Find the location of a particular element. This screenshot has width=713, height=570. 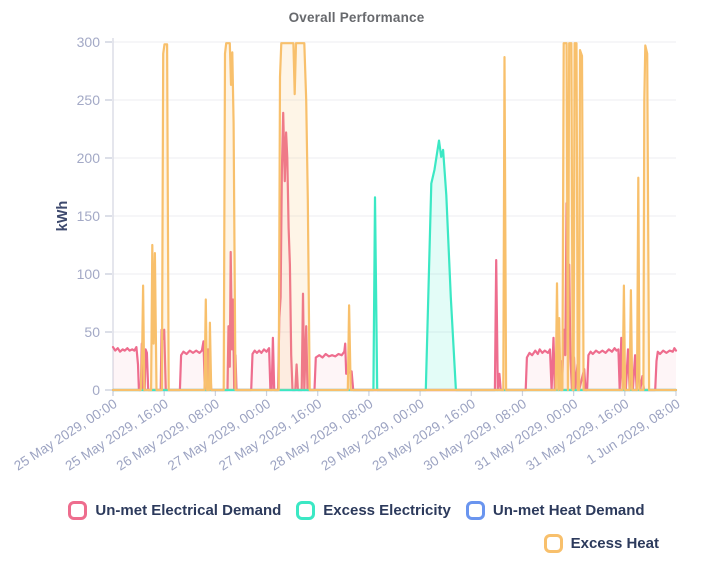

legend-item-un-met-electrical-demand: Un-met Electrical Demand is located at coordinates (175, 510).